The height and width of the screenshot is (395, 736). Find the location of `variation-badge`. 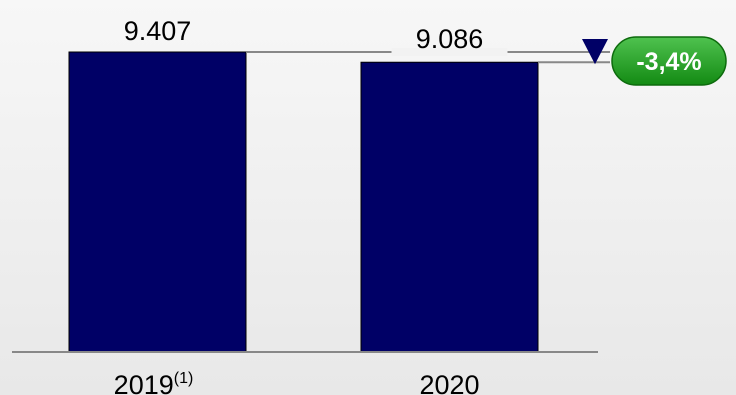

variation-badge is located at coordinates (669, 61).